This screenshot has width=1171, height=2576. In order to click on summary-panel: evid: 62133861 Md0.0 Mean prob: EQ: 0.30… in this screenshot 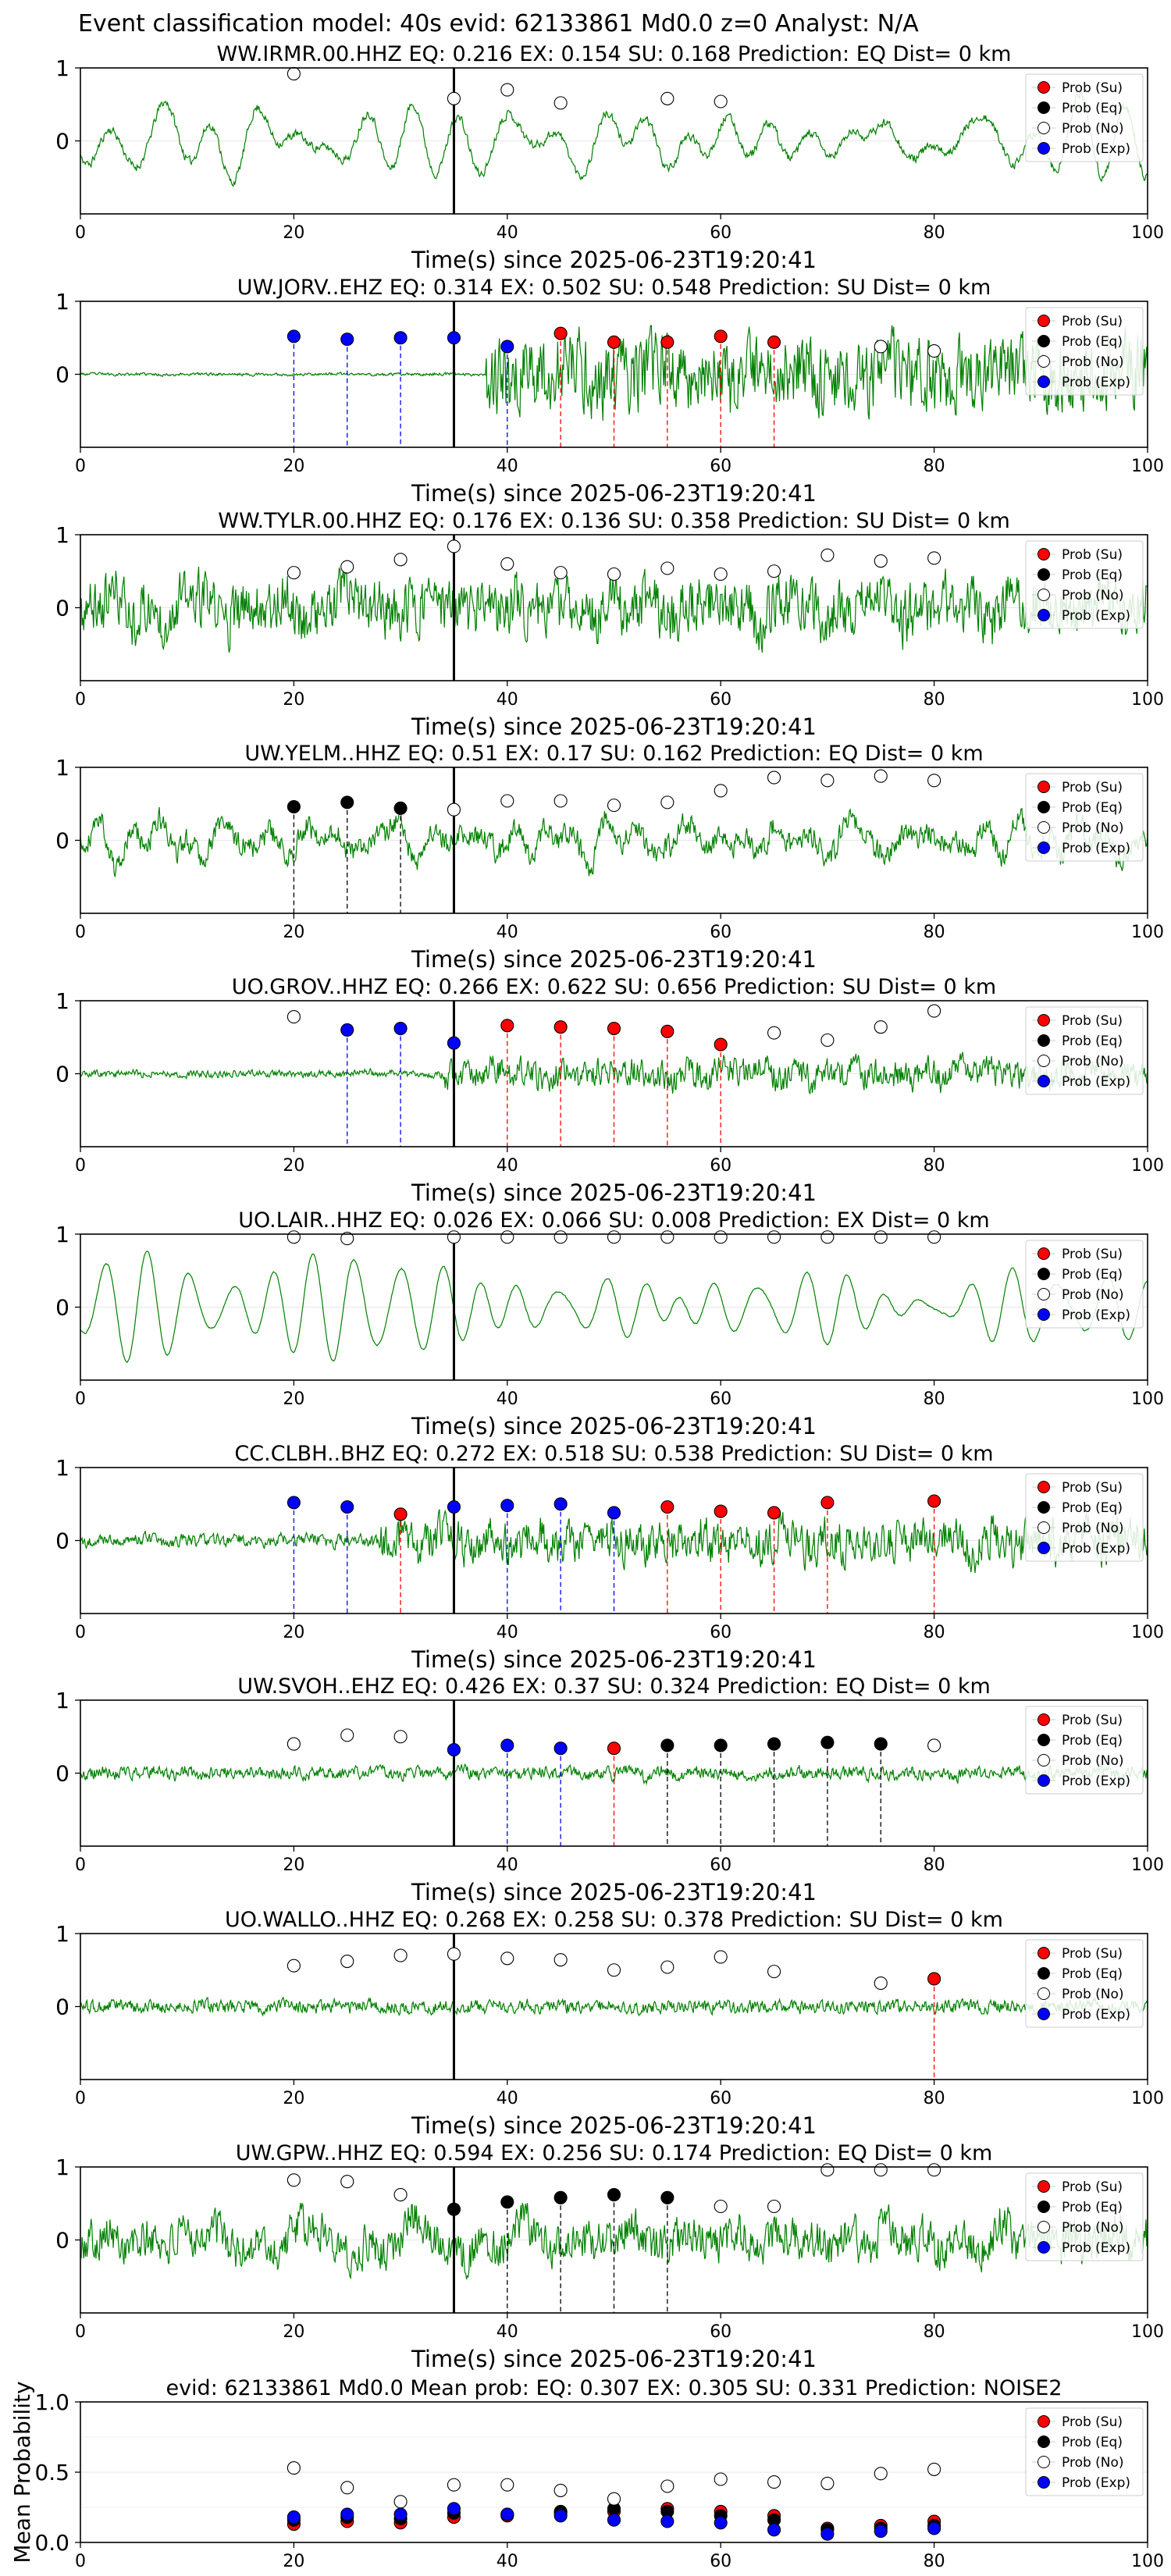, I will do `click(586, 2473)`.